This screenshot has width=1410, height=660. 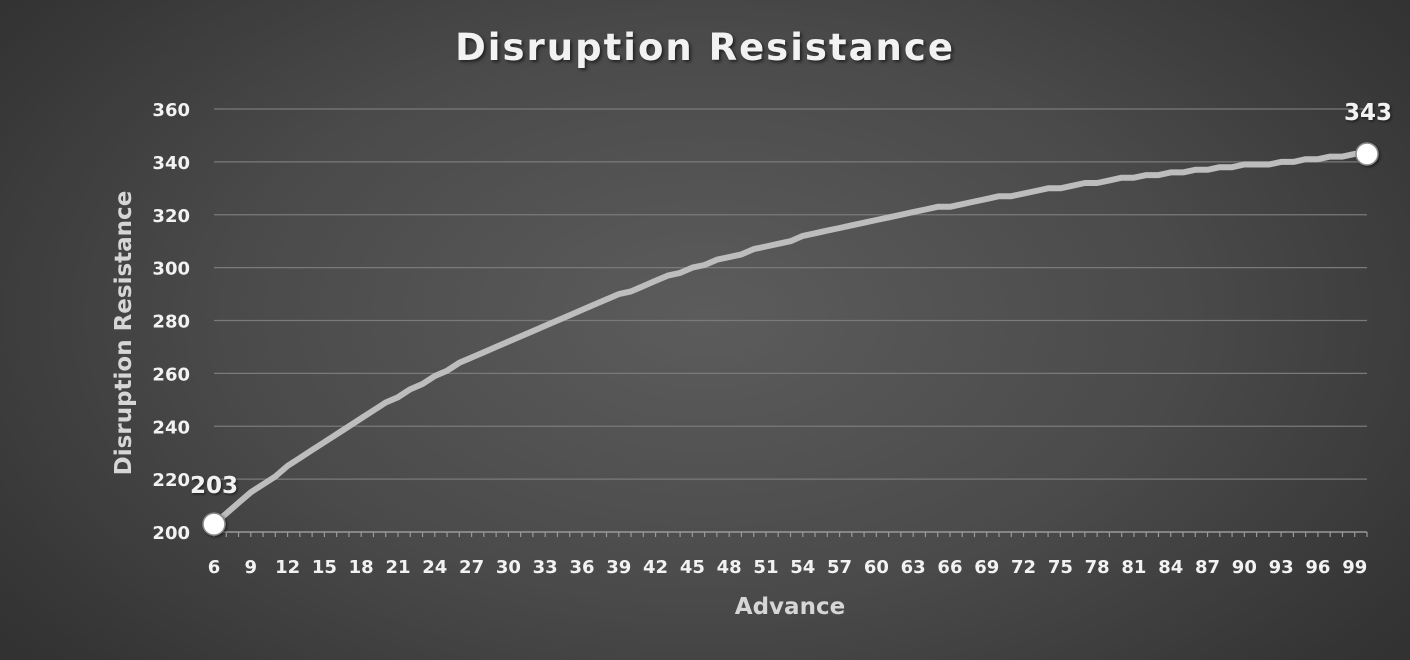 I want to click on x-tick-label: 90, so click(x=1244, y=567).